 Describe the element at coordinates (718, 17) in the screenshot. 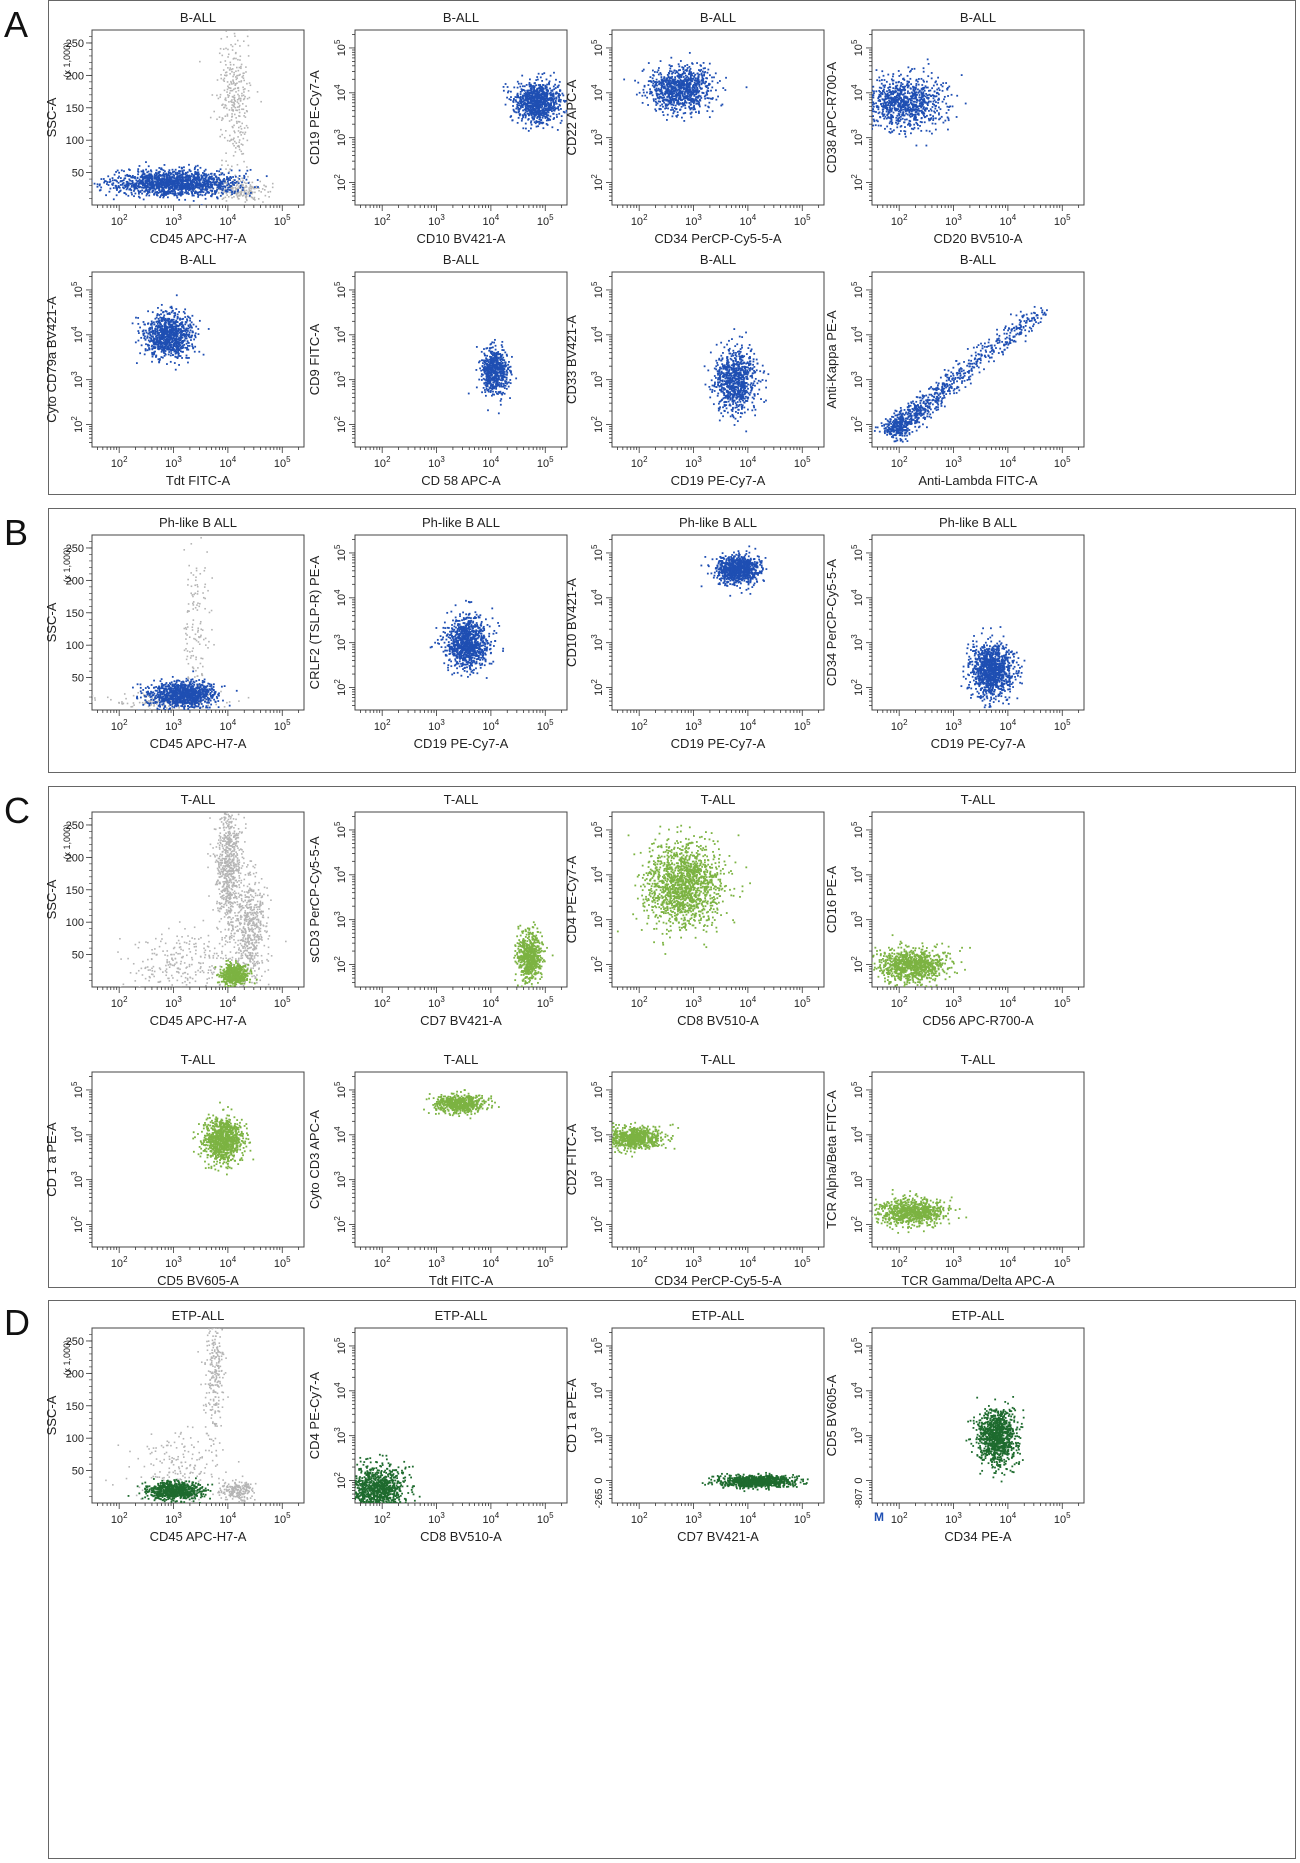

I see `chart-title: B-ALL` at that location.